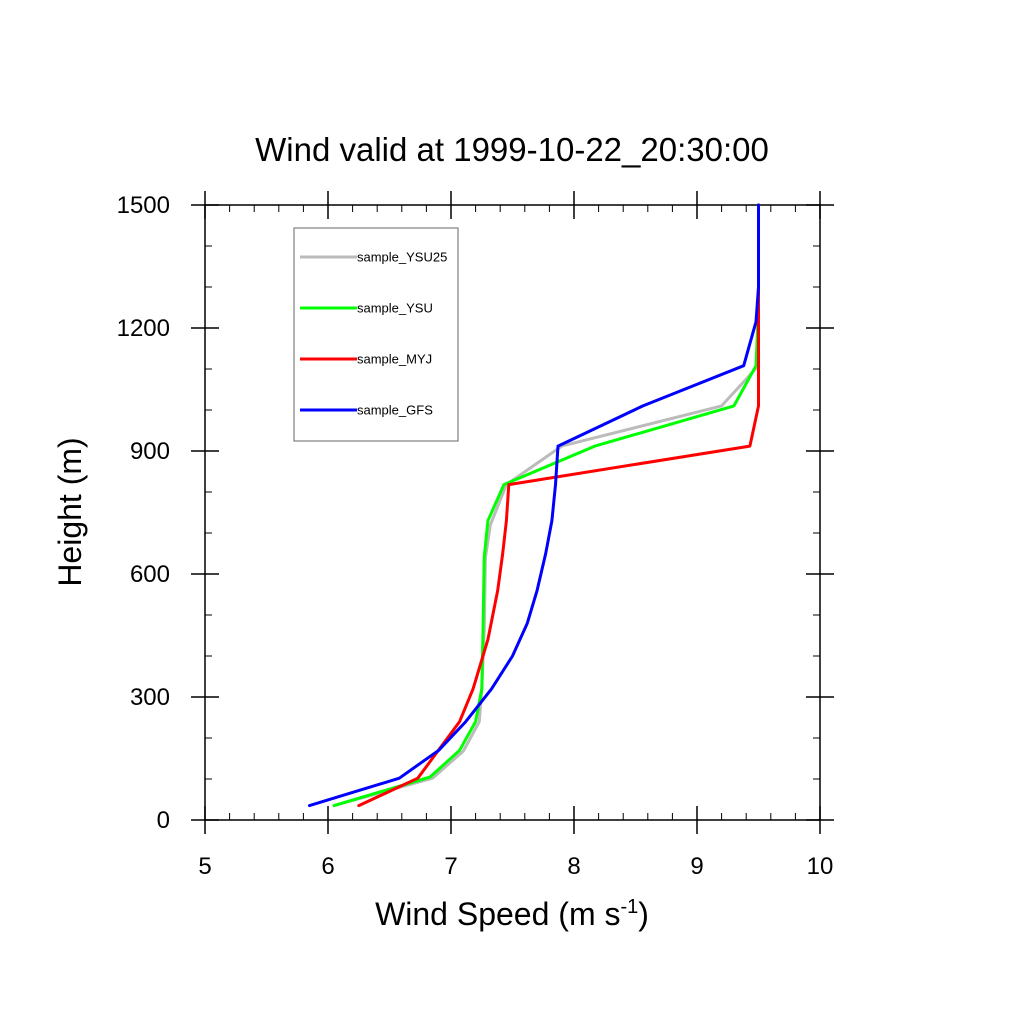  I want to click on chart-title: Wind valid at 1999-10-22_20:30:00, so click(512, 149).